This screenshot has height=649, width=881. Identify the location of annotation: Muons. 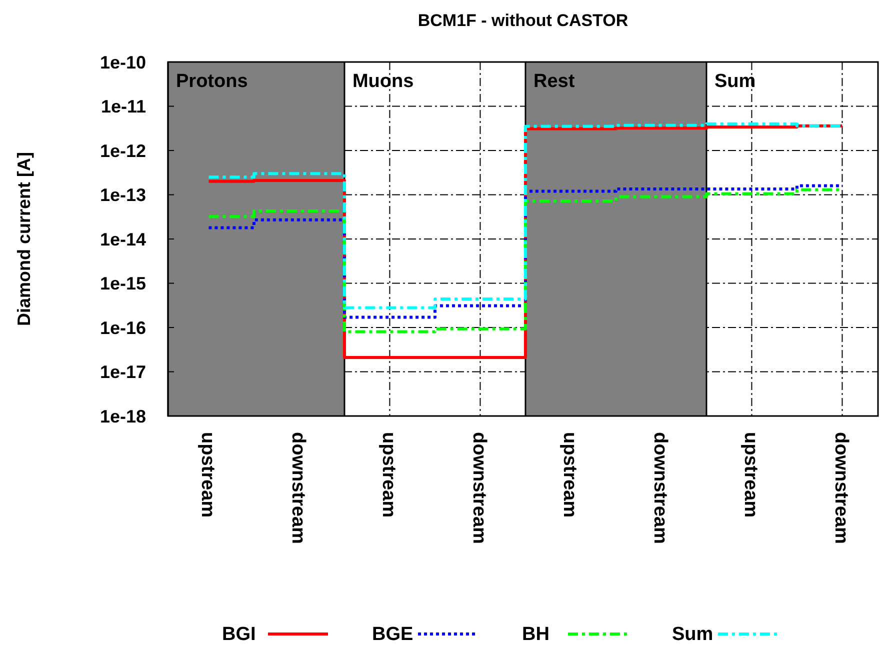
(383, 81).